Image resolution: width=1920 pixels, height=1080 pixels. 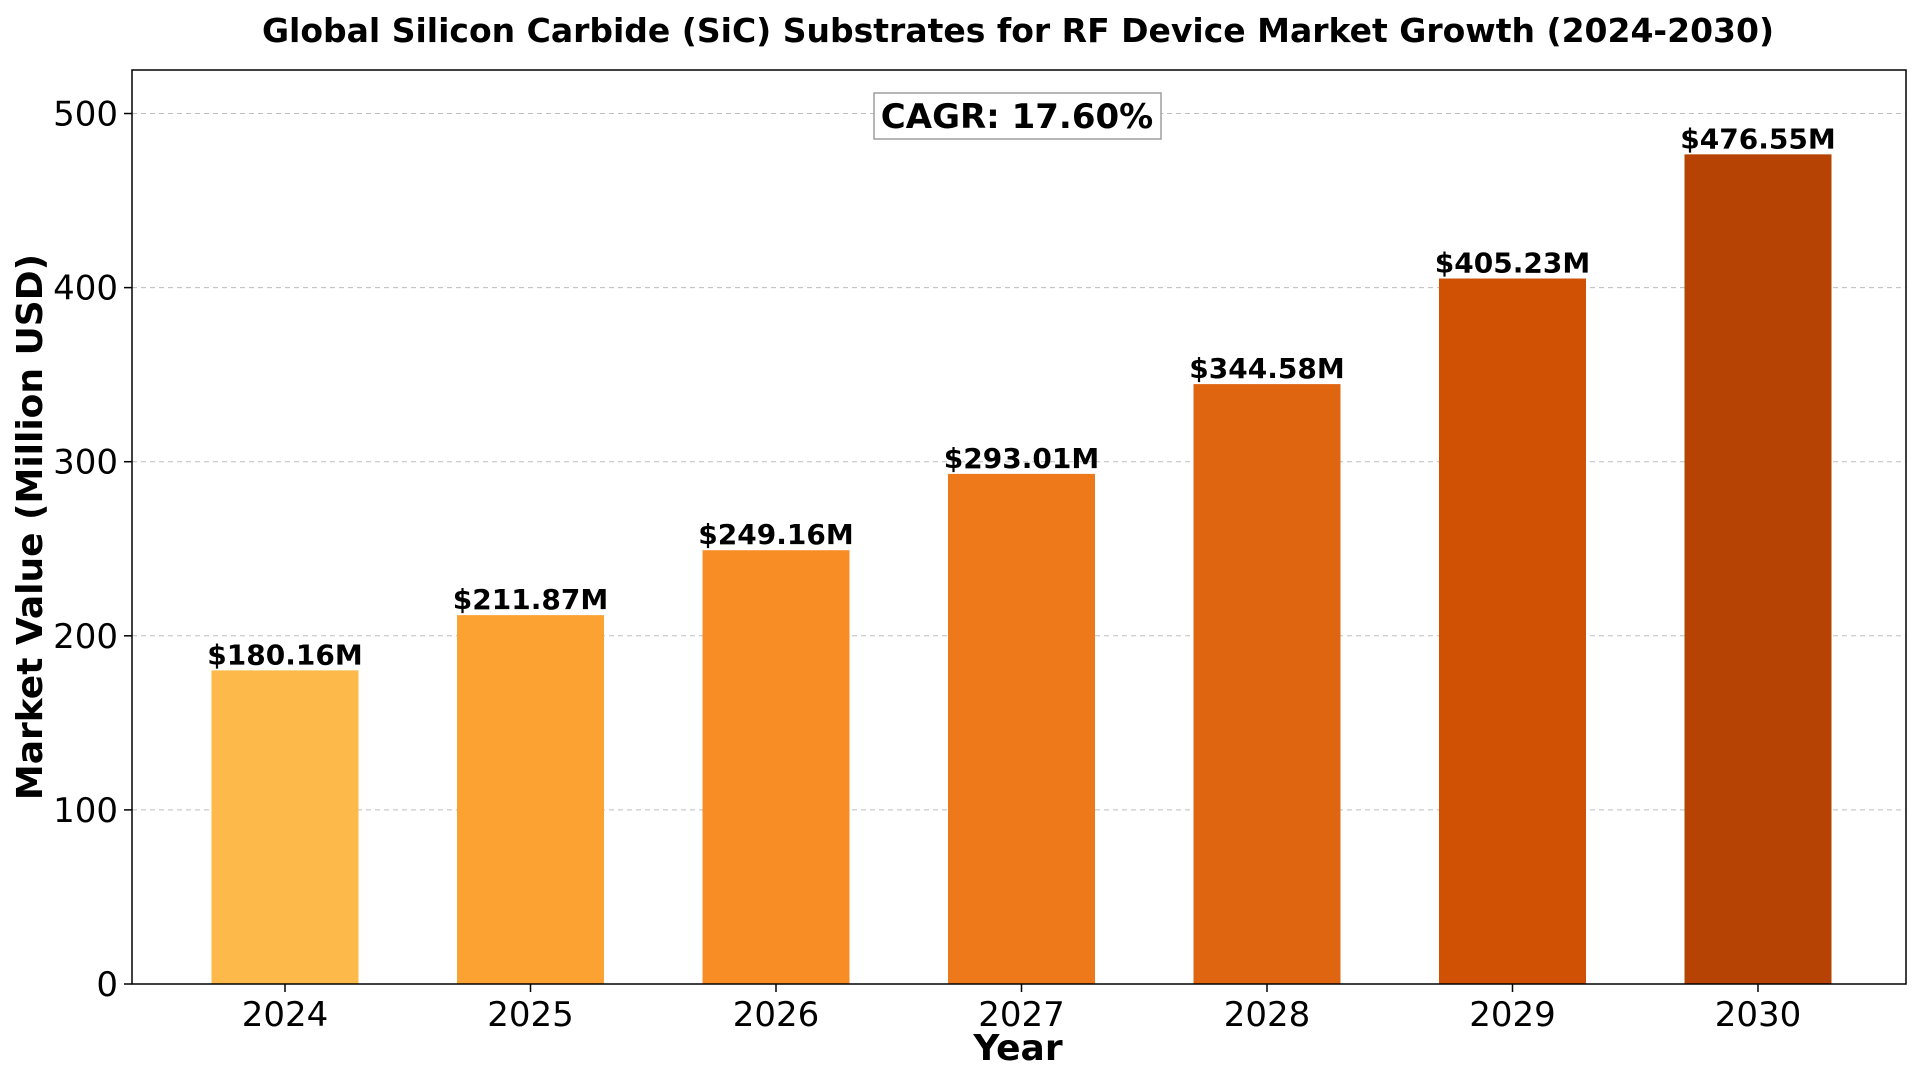 What do you see at coordinates (85, 463) in the screenshot?
I see `y-tick-label: 300` at bounding box center [85, 463].